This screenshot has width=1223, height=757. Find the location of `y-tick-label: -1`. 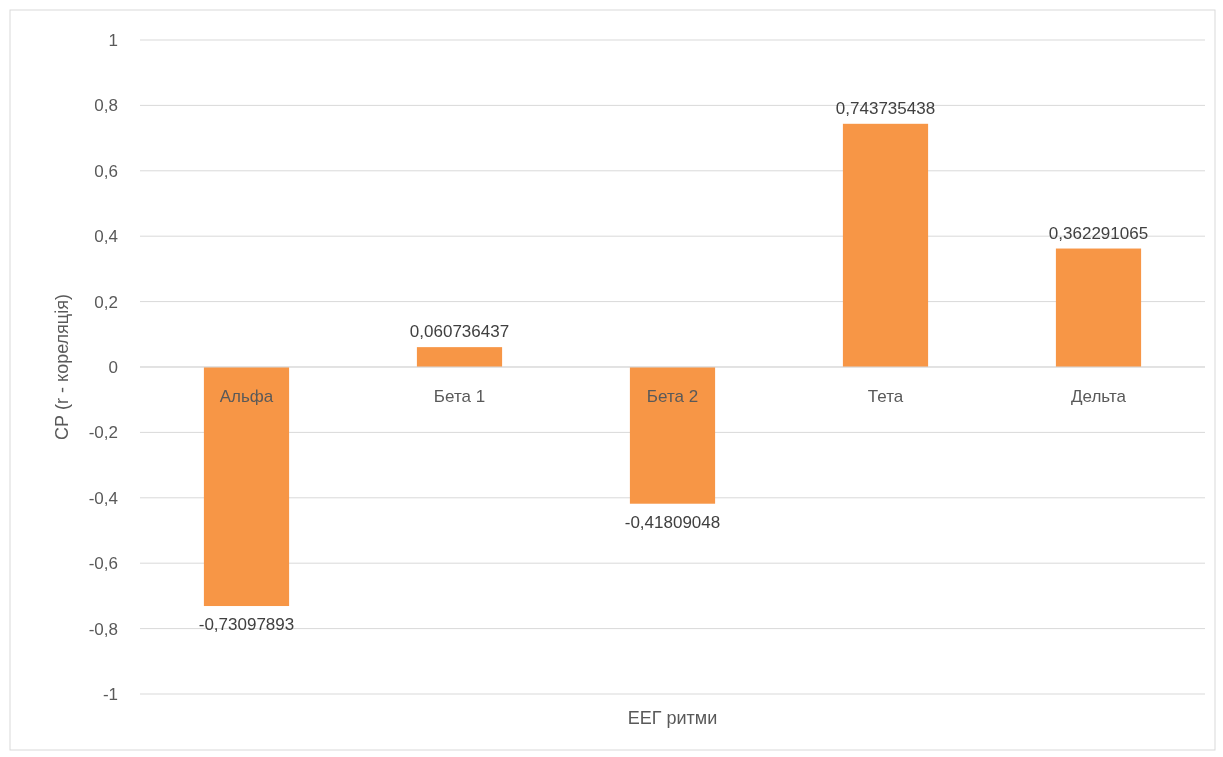

y-tick-label: -1 is located at coordinates (110, 694).